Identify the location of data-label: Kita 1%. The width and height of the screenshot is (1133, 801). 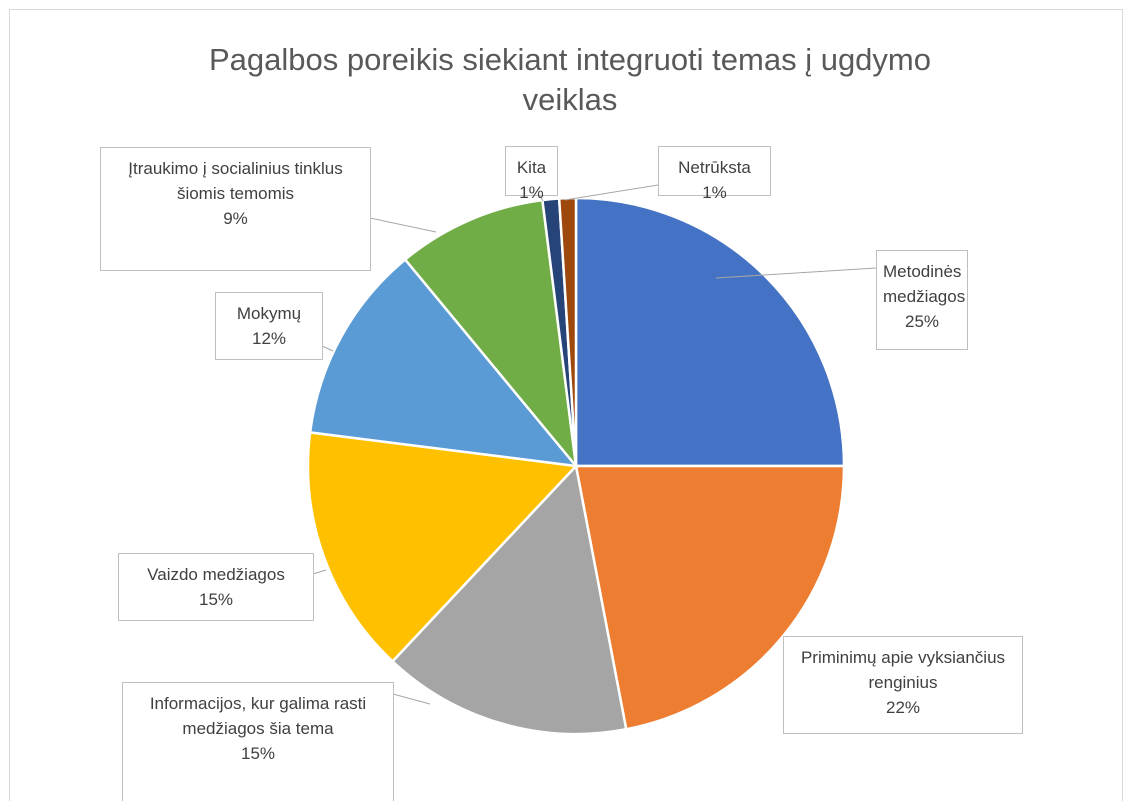
(531, 174).